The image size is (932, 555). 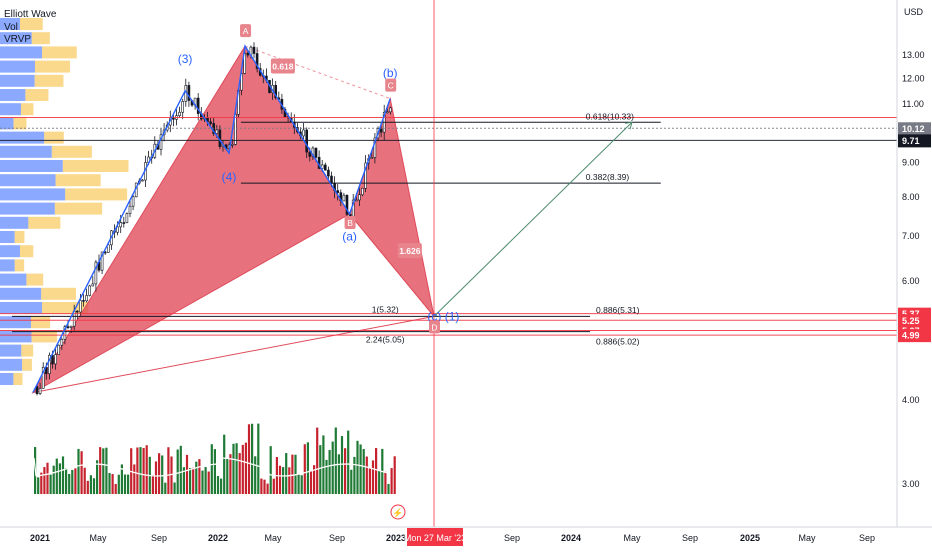 I want to click on legend-vol: Vol, so click(x=11, y=27).